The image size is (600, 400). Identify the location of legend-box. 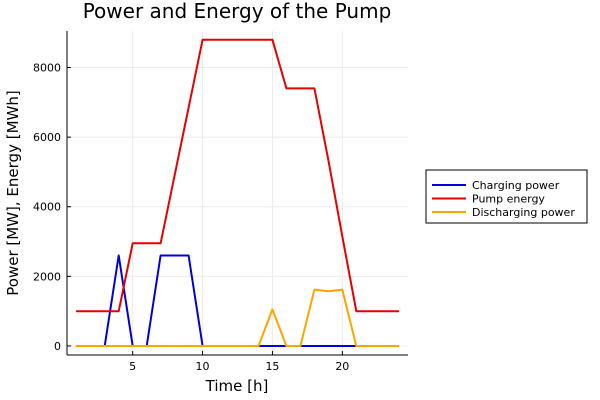
(506, 196).